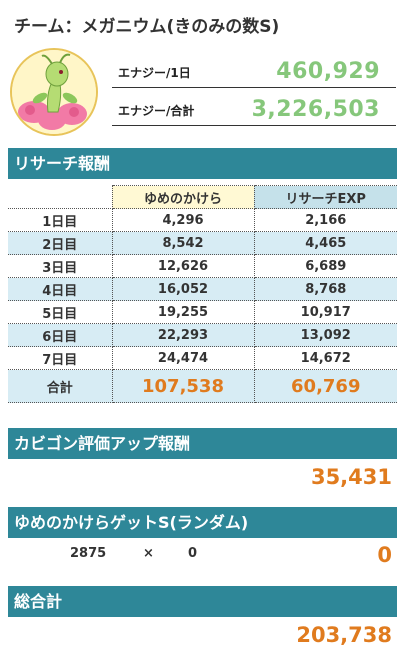  I want to click on table-header-row: ゆめのかけら リサーチEXP, so click(202, 197).